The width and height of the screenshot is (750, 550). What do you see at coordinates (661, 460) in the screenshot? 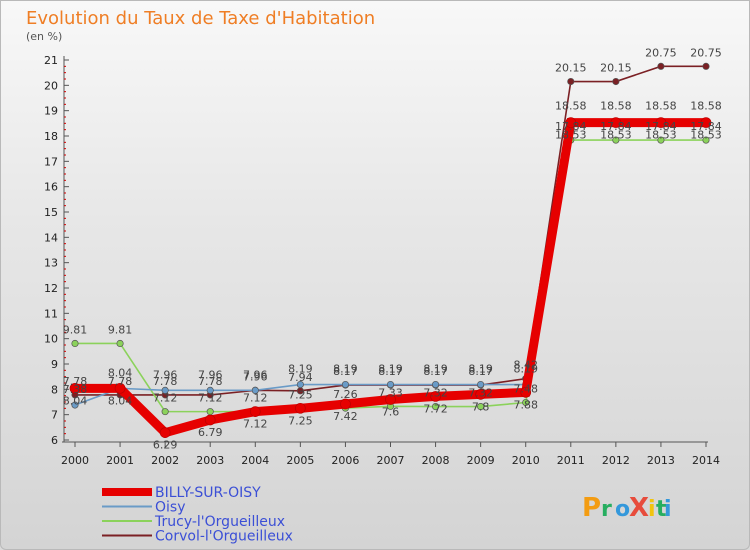
I see `x-tick-label: 2013` at bounding box center [661, 460].